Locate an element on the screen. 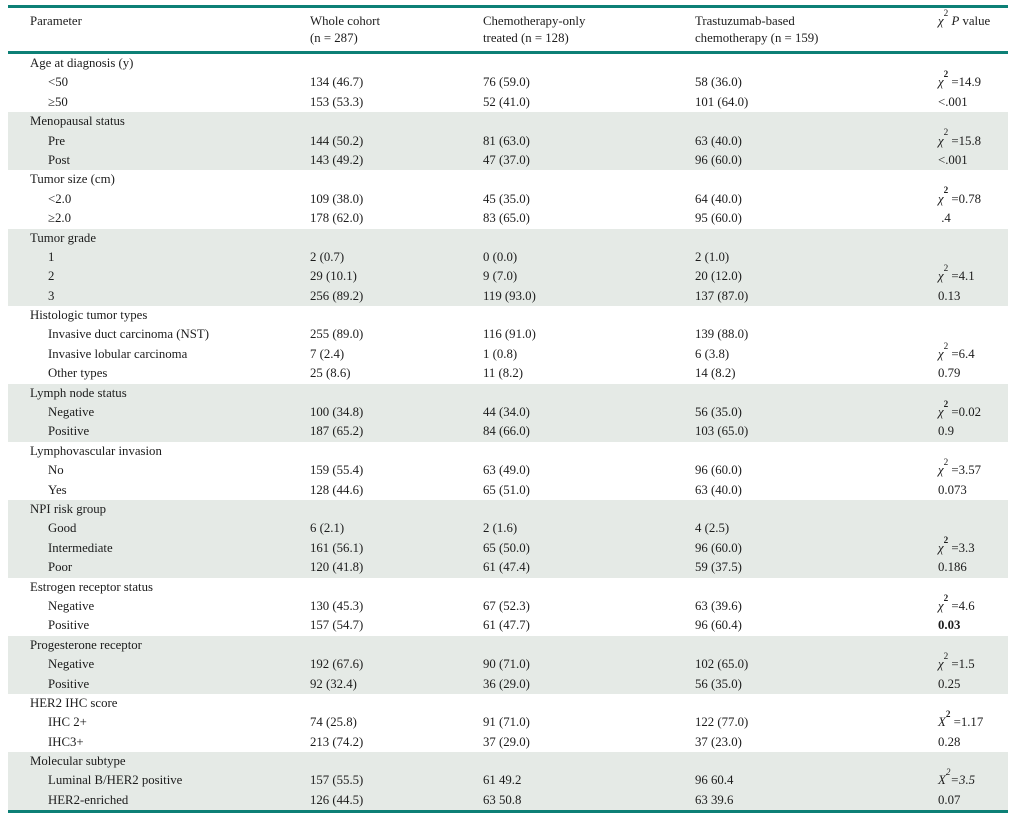 Image resolution: width=1016 pixels, height=813 pixels. data-row: Yes 128 (44.6) 65 (51.0) 63 (40.0) 0.073 is located at coordinates (508, 490).